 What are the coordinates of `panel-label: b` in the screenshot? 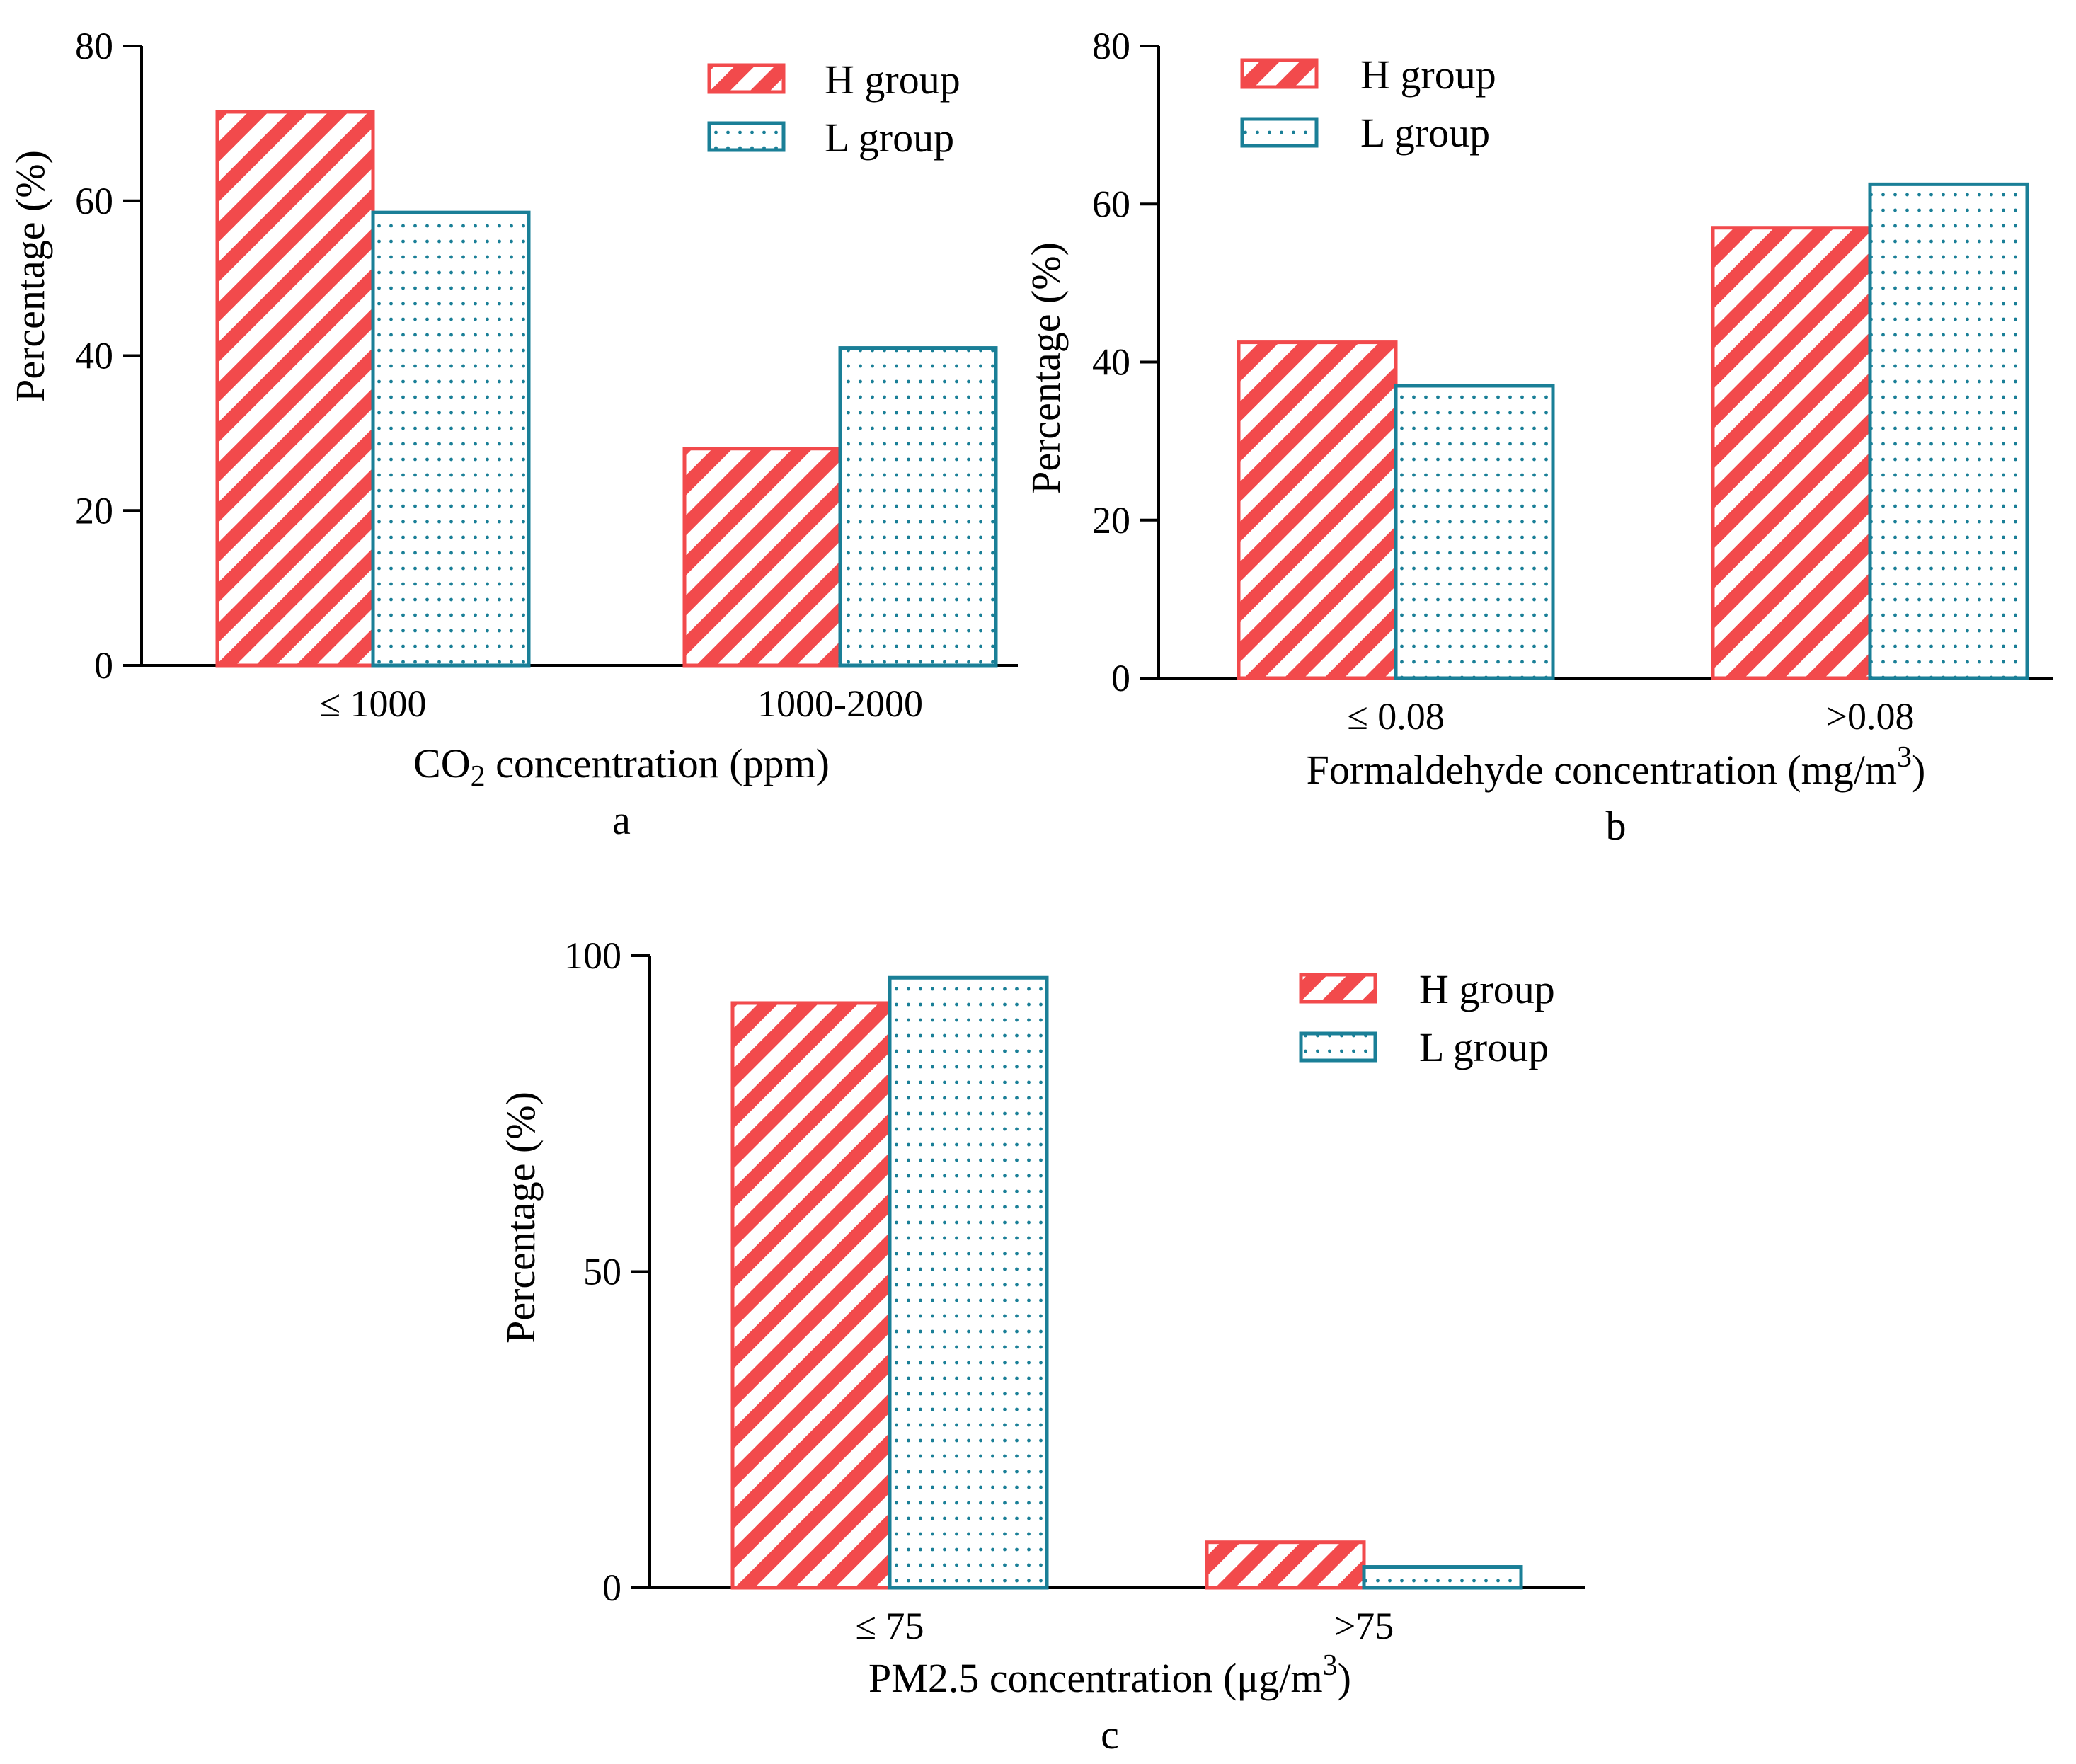 It's located at (1616, 826).